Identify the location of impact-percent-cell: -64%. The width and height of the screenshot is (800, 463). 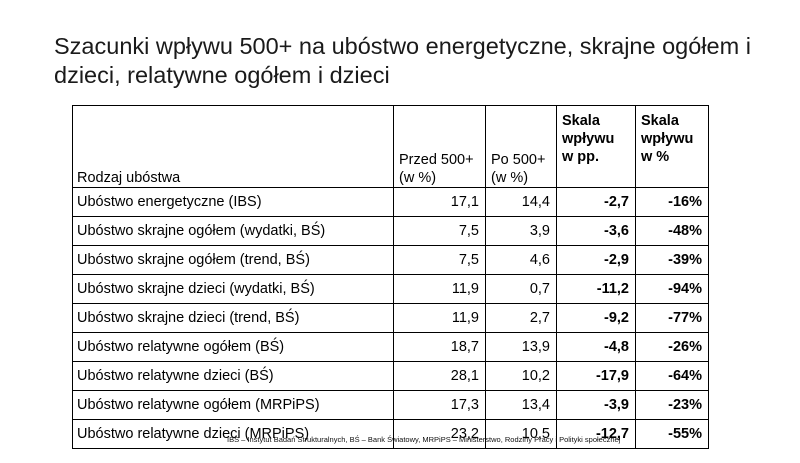
(672, 376).